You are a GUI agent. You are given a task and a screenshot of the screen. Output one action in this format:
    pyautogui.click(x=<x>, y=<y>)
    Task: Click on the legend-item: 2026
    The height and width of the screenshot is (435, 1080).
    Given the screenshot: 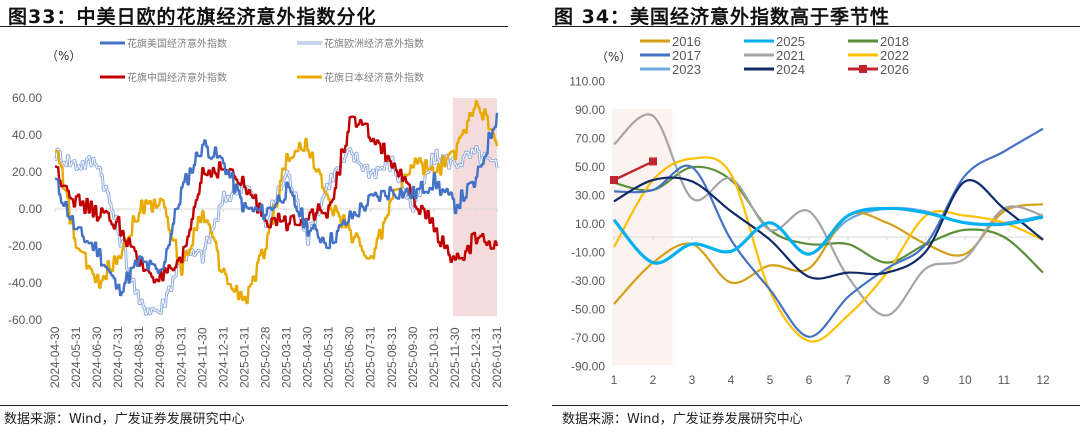 What is the action you would take?
    pyautogui.click(x=878, y=69)
    